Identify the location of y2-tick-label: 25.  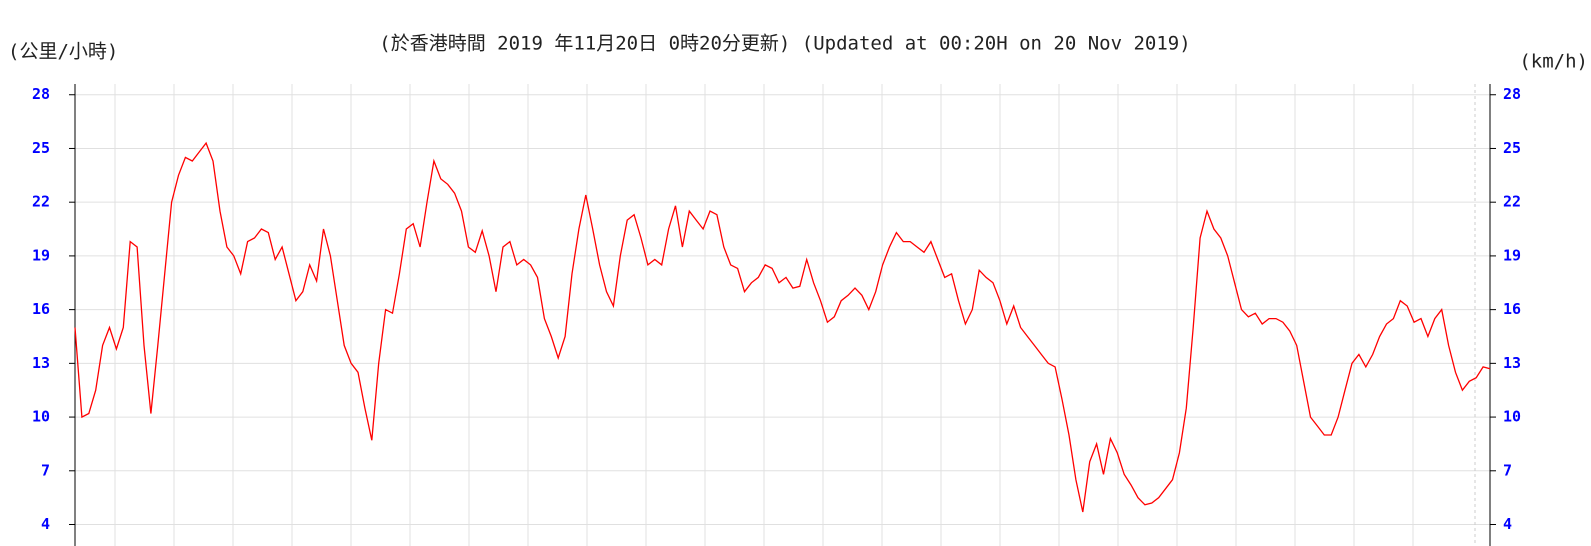
(1512, 148).